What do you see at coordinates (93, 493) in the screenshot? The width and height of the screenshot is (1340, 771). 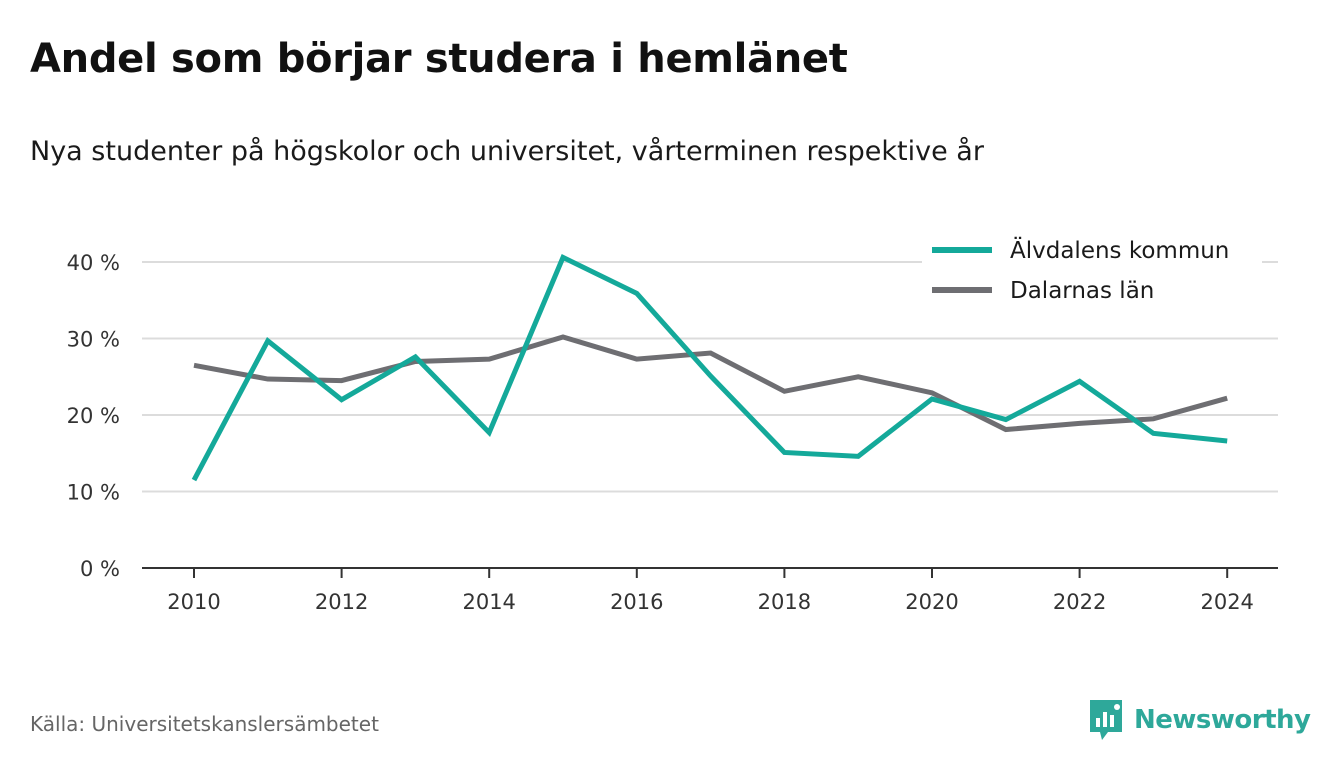 I see `y-tick-label: 10 %` at bounding box center [93, 493].